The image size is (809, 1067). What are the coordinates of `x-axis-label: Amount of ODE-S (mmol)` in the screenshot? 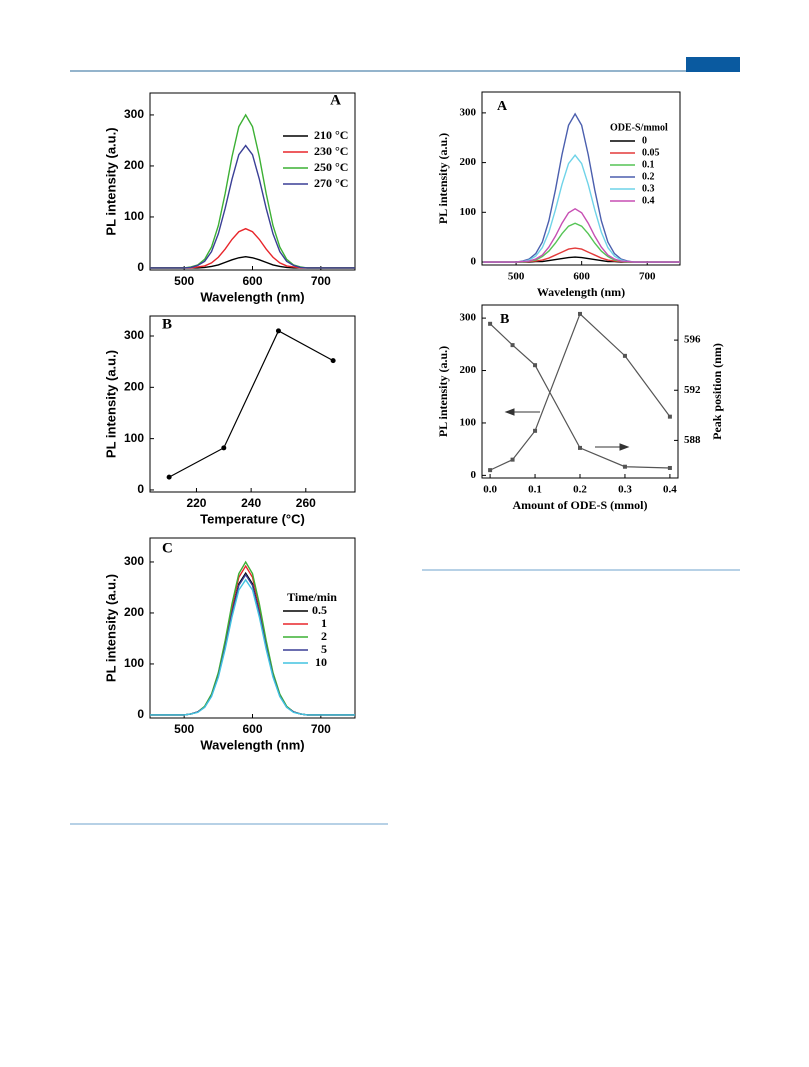 It's located at (580, 505).